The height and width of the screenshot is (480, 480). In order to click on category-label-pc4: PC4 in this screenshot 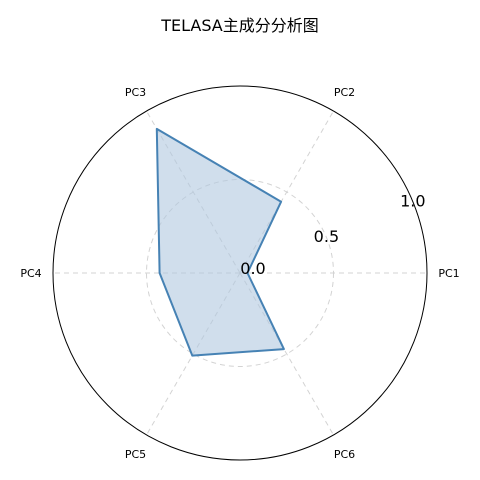, I will do `click(30, 273)`.